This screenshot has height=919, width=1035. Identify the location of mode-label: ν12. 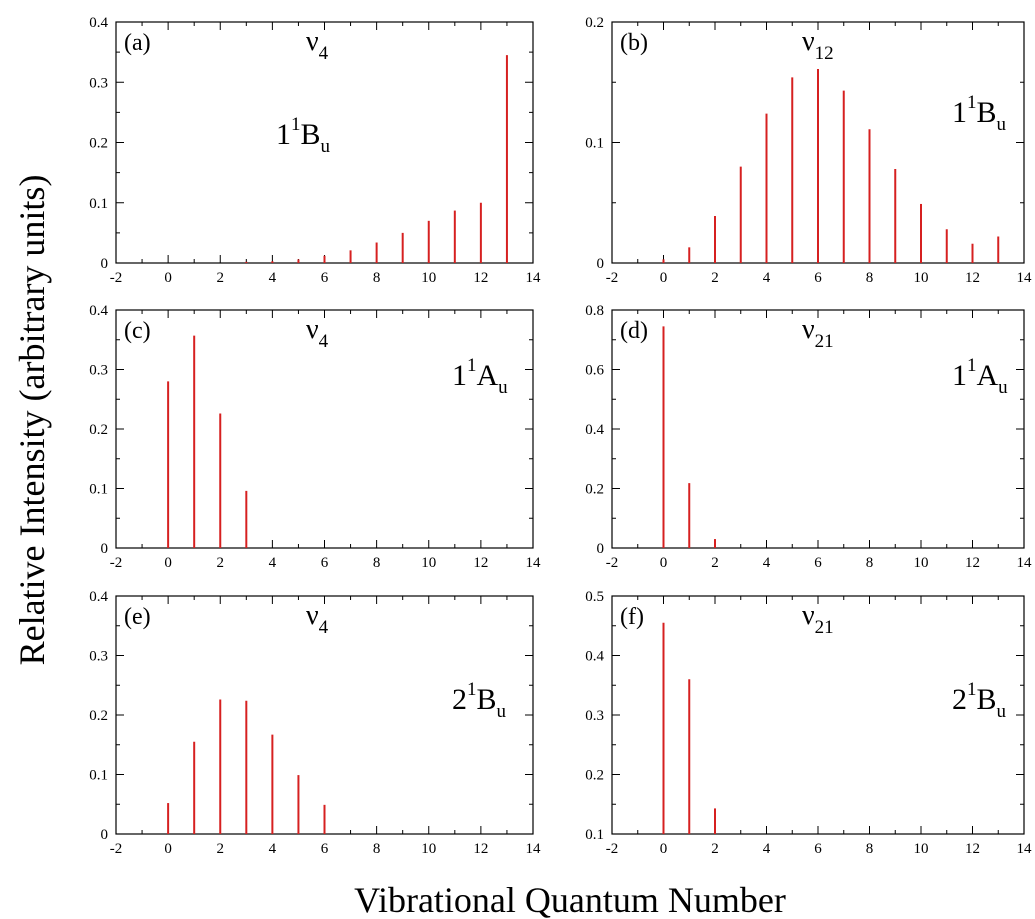
(818, 45).